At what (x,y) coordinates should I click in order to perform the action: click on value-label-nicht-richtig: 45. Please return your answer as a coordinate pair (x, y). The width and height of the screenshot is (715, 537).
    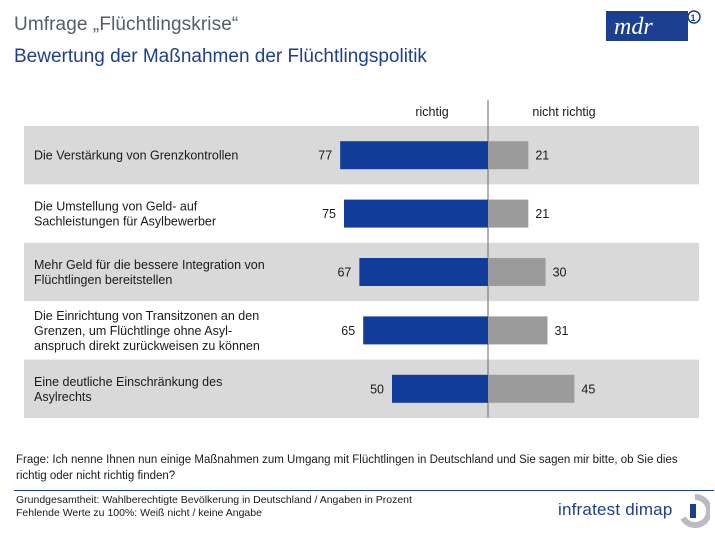
    Looking at the image, I should click on (588, 389).